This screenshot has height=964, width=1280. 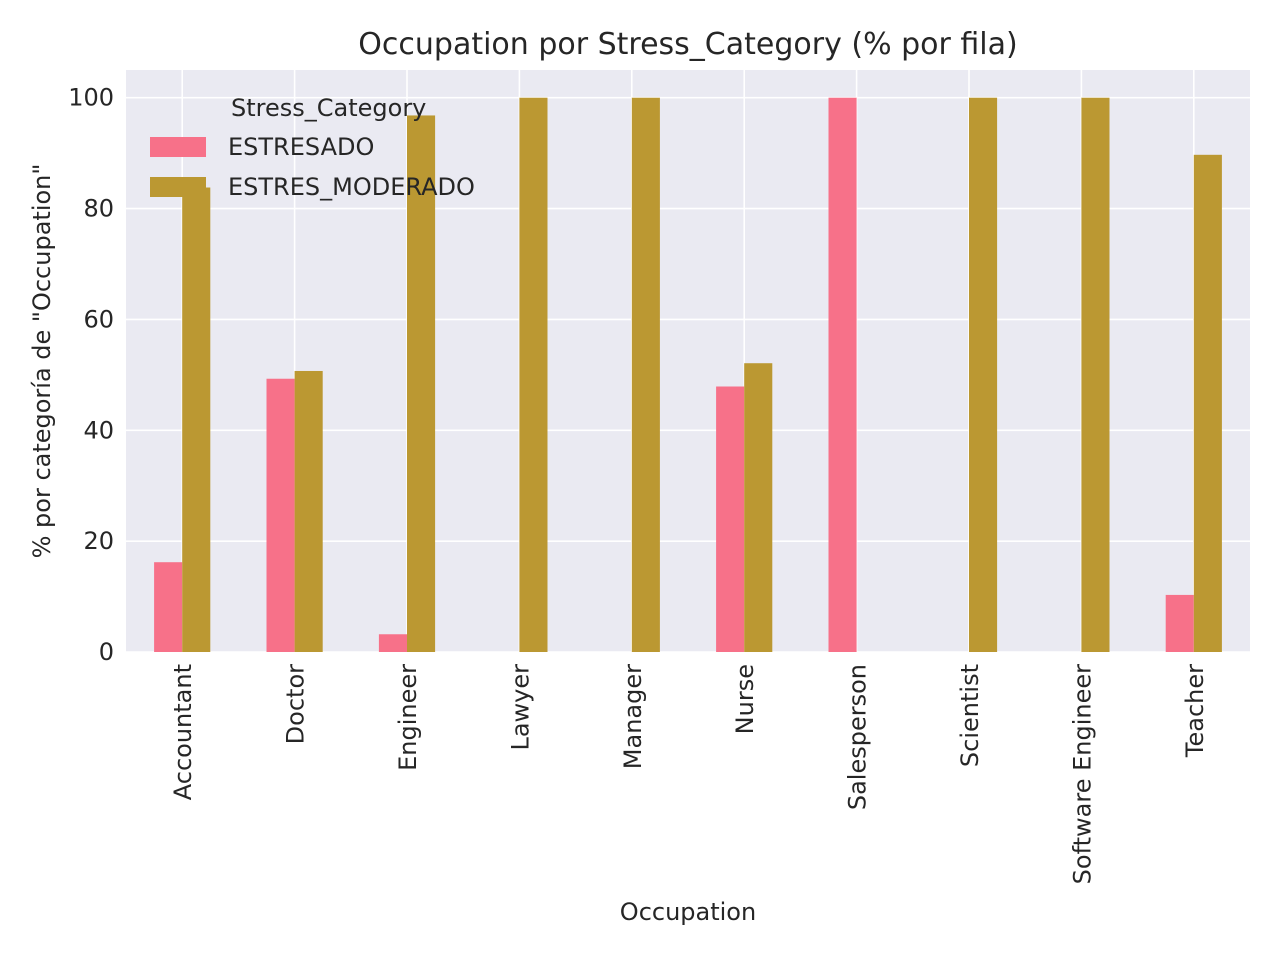 What do you see at coordinates (196, 419) in the screenshot?
I see `bar-estres-moderado-accountant` at bounding box center [196, 419].